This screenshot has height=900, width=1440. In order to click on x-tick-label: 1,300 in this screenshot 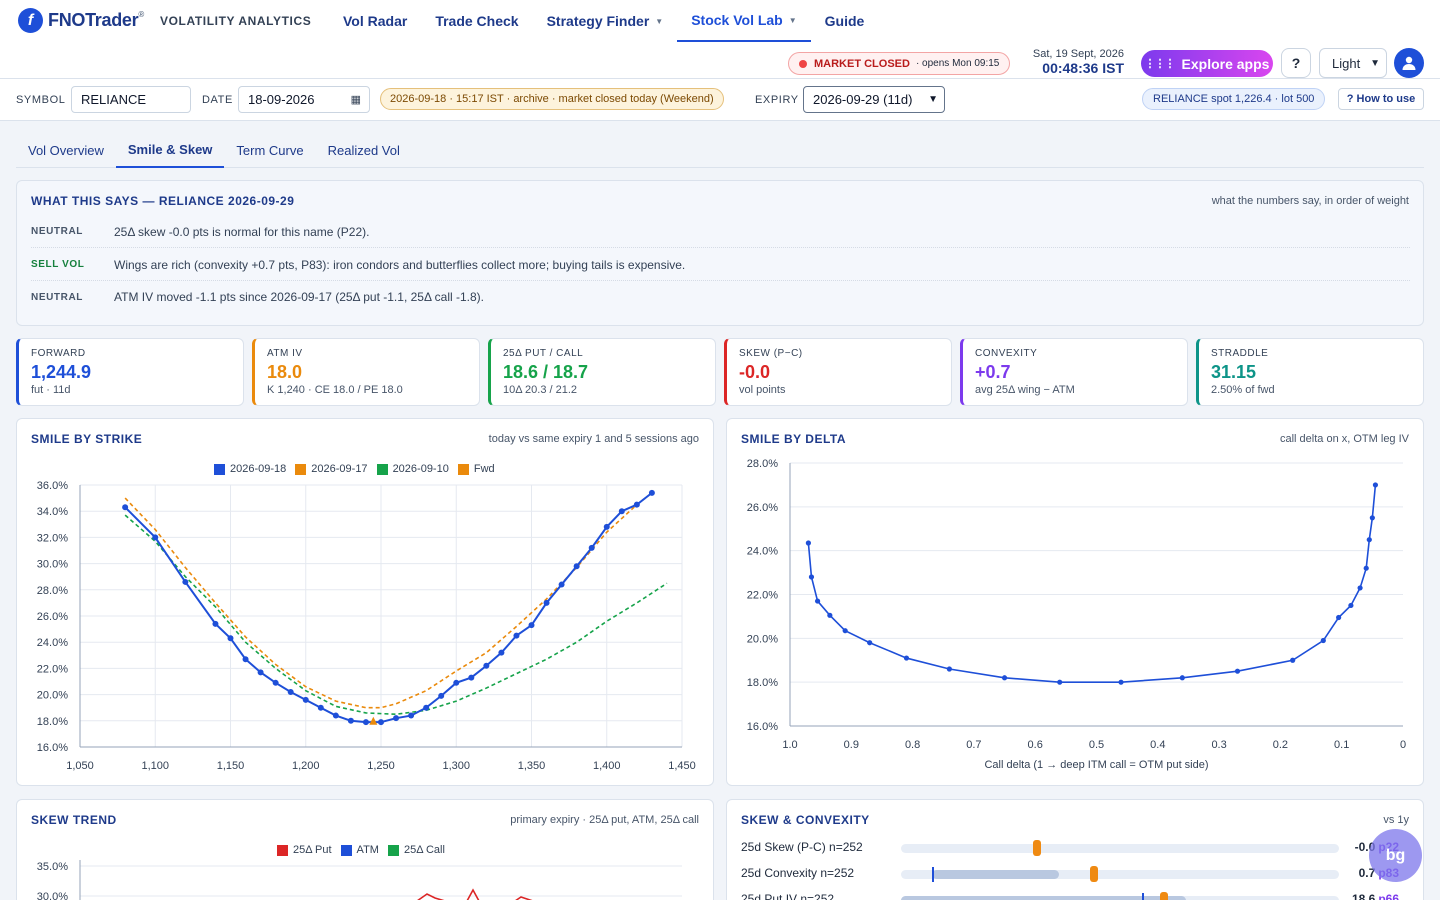, I will do `click(456, 766)`.